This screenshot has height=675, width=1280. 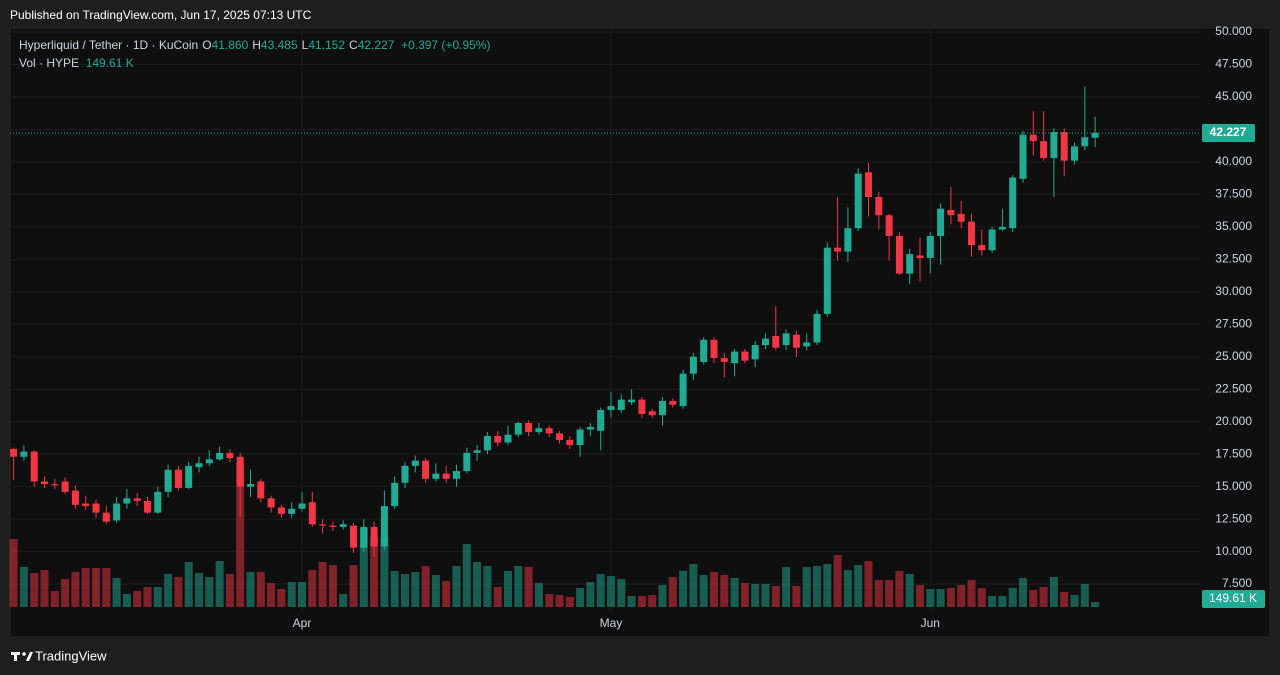 What do you see at coordinates (1233, 31) in the screenshot?
I see `y-tick-label: 50.000` at bounding box center [1233, 31].